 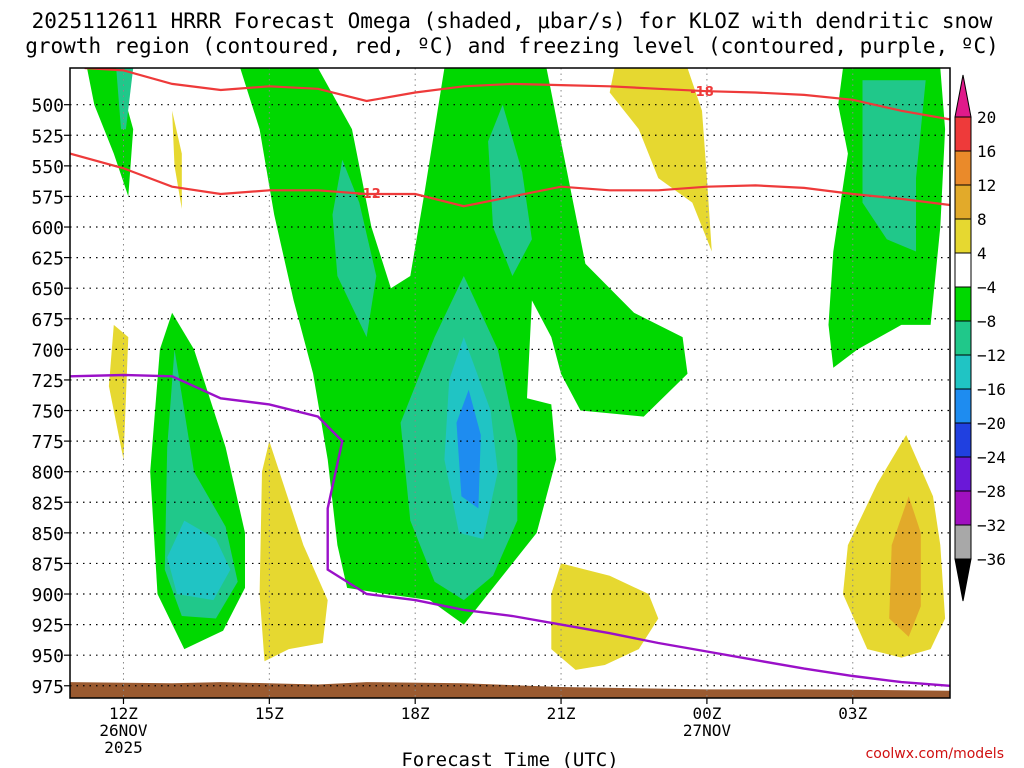 I want to click on y-tick-label: 550, so click(x=47, y=167).